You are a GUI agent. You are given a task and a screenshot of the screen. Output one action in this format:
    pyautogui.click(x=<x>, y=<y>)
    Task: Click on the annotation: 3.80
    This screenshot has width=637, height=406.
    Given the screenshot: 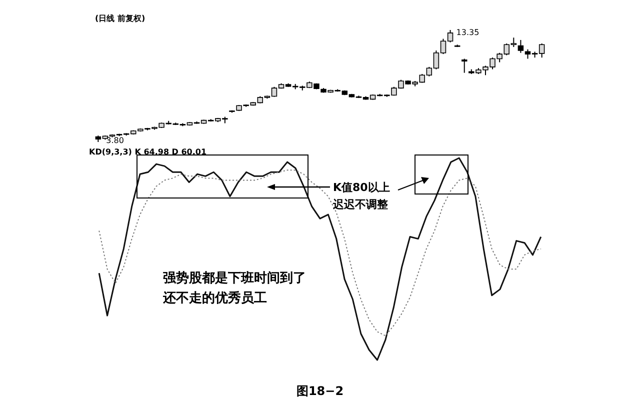 What is the action you would take?
    pyautogui.click(x=115, y=140)
    